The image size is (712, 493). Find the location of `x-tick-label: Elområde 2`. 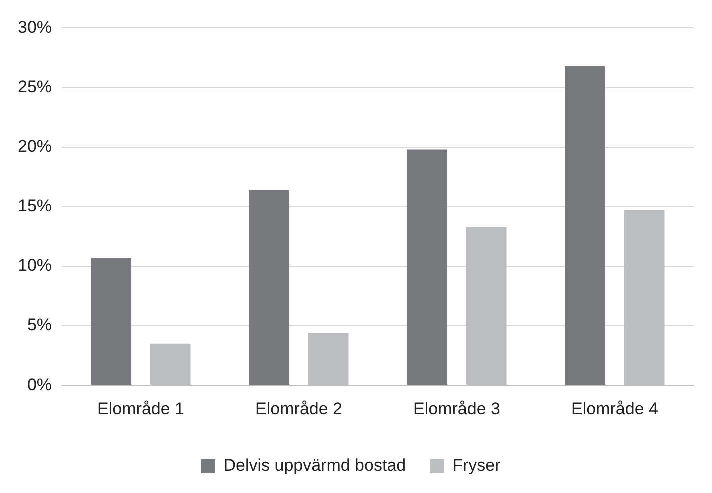

x-tick-label: Elområde 2 is located at coordinates (299, 408).